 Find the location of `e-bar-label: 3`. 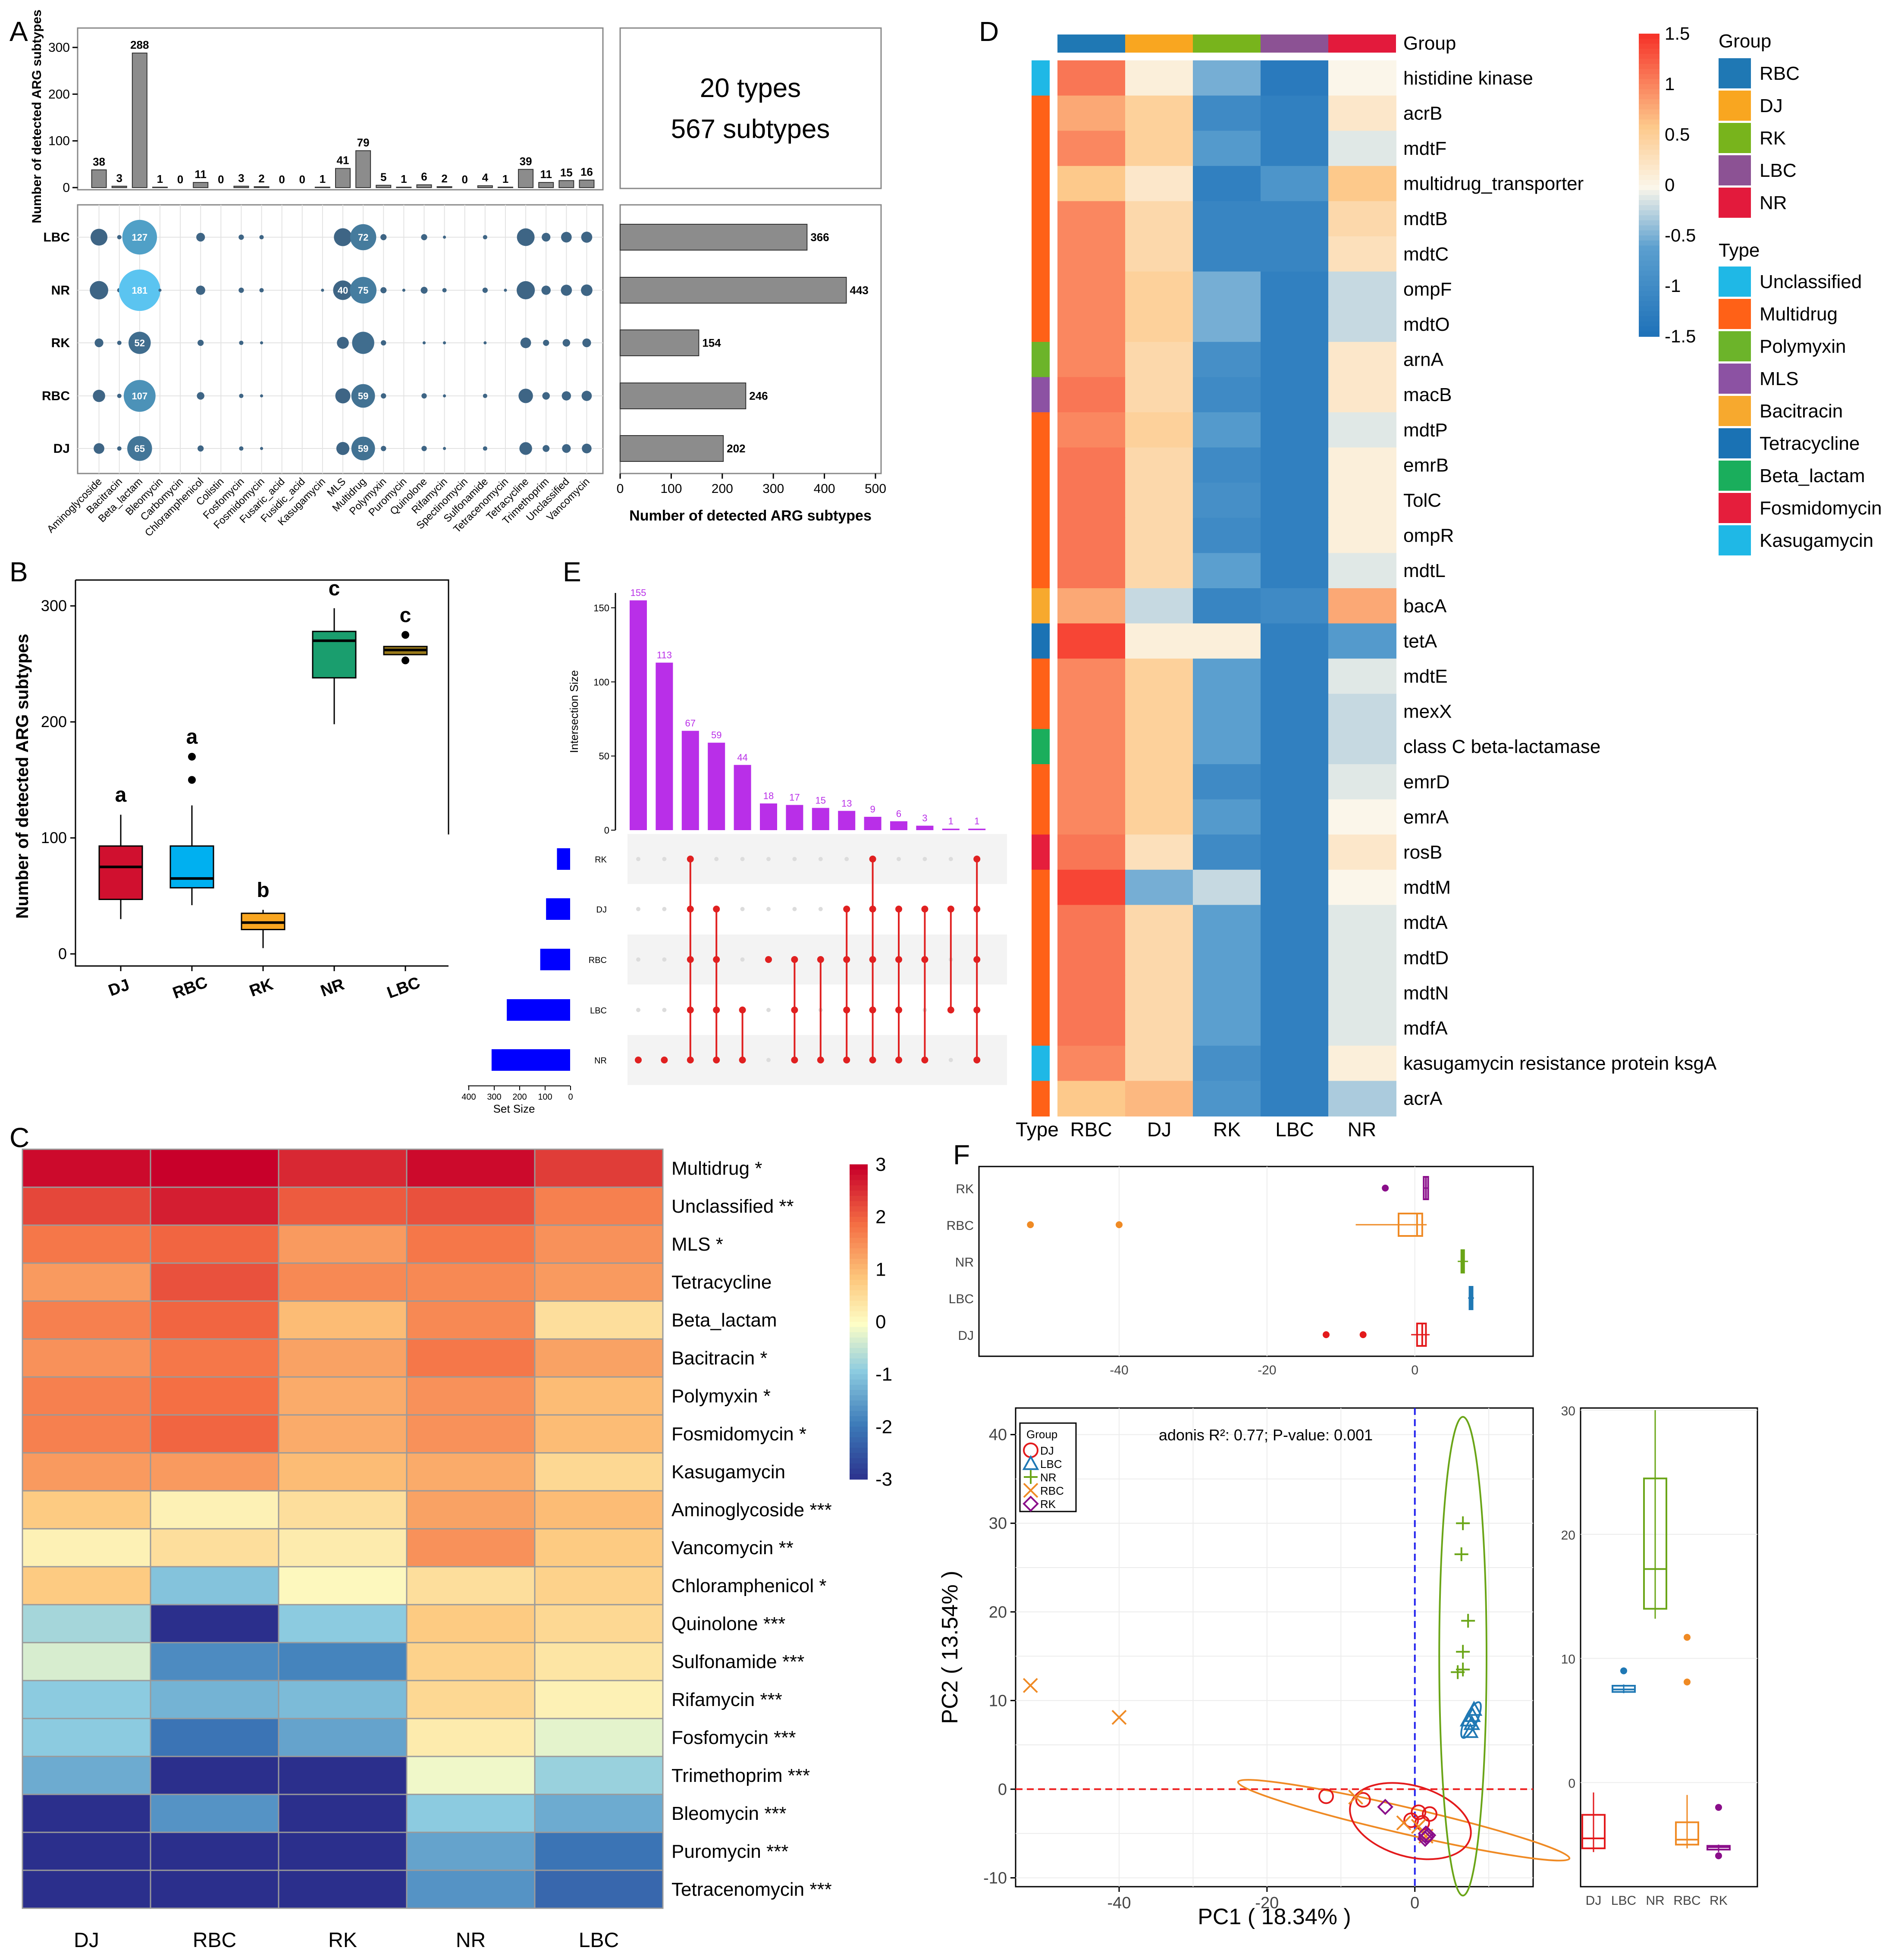

e-bar-label: 3 is located at coordinates (924, 818).